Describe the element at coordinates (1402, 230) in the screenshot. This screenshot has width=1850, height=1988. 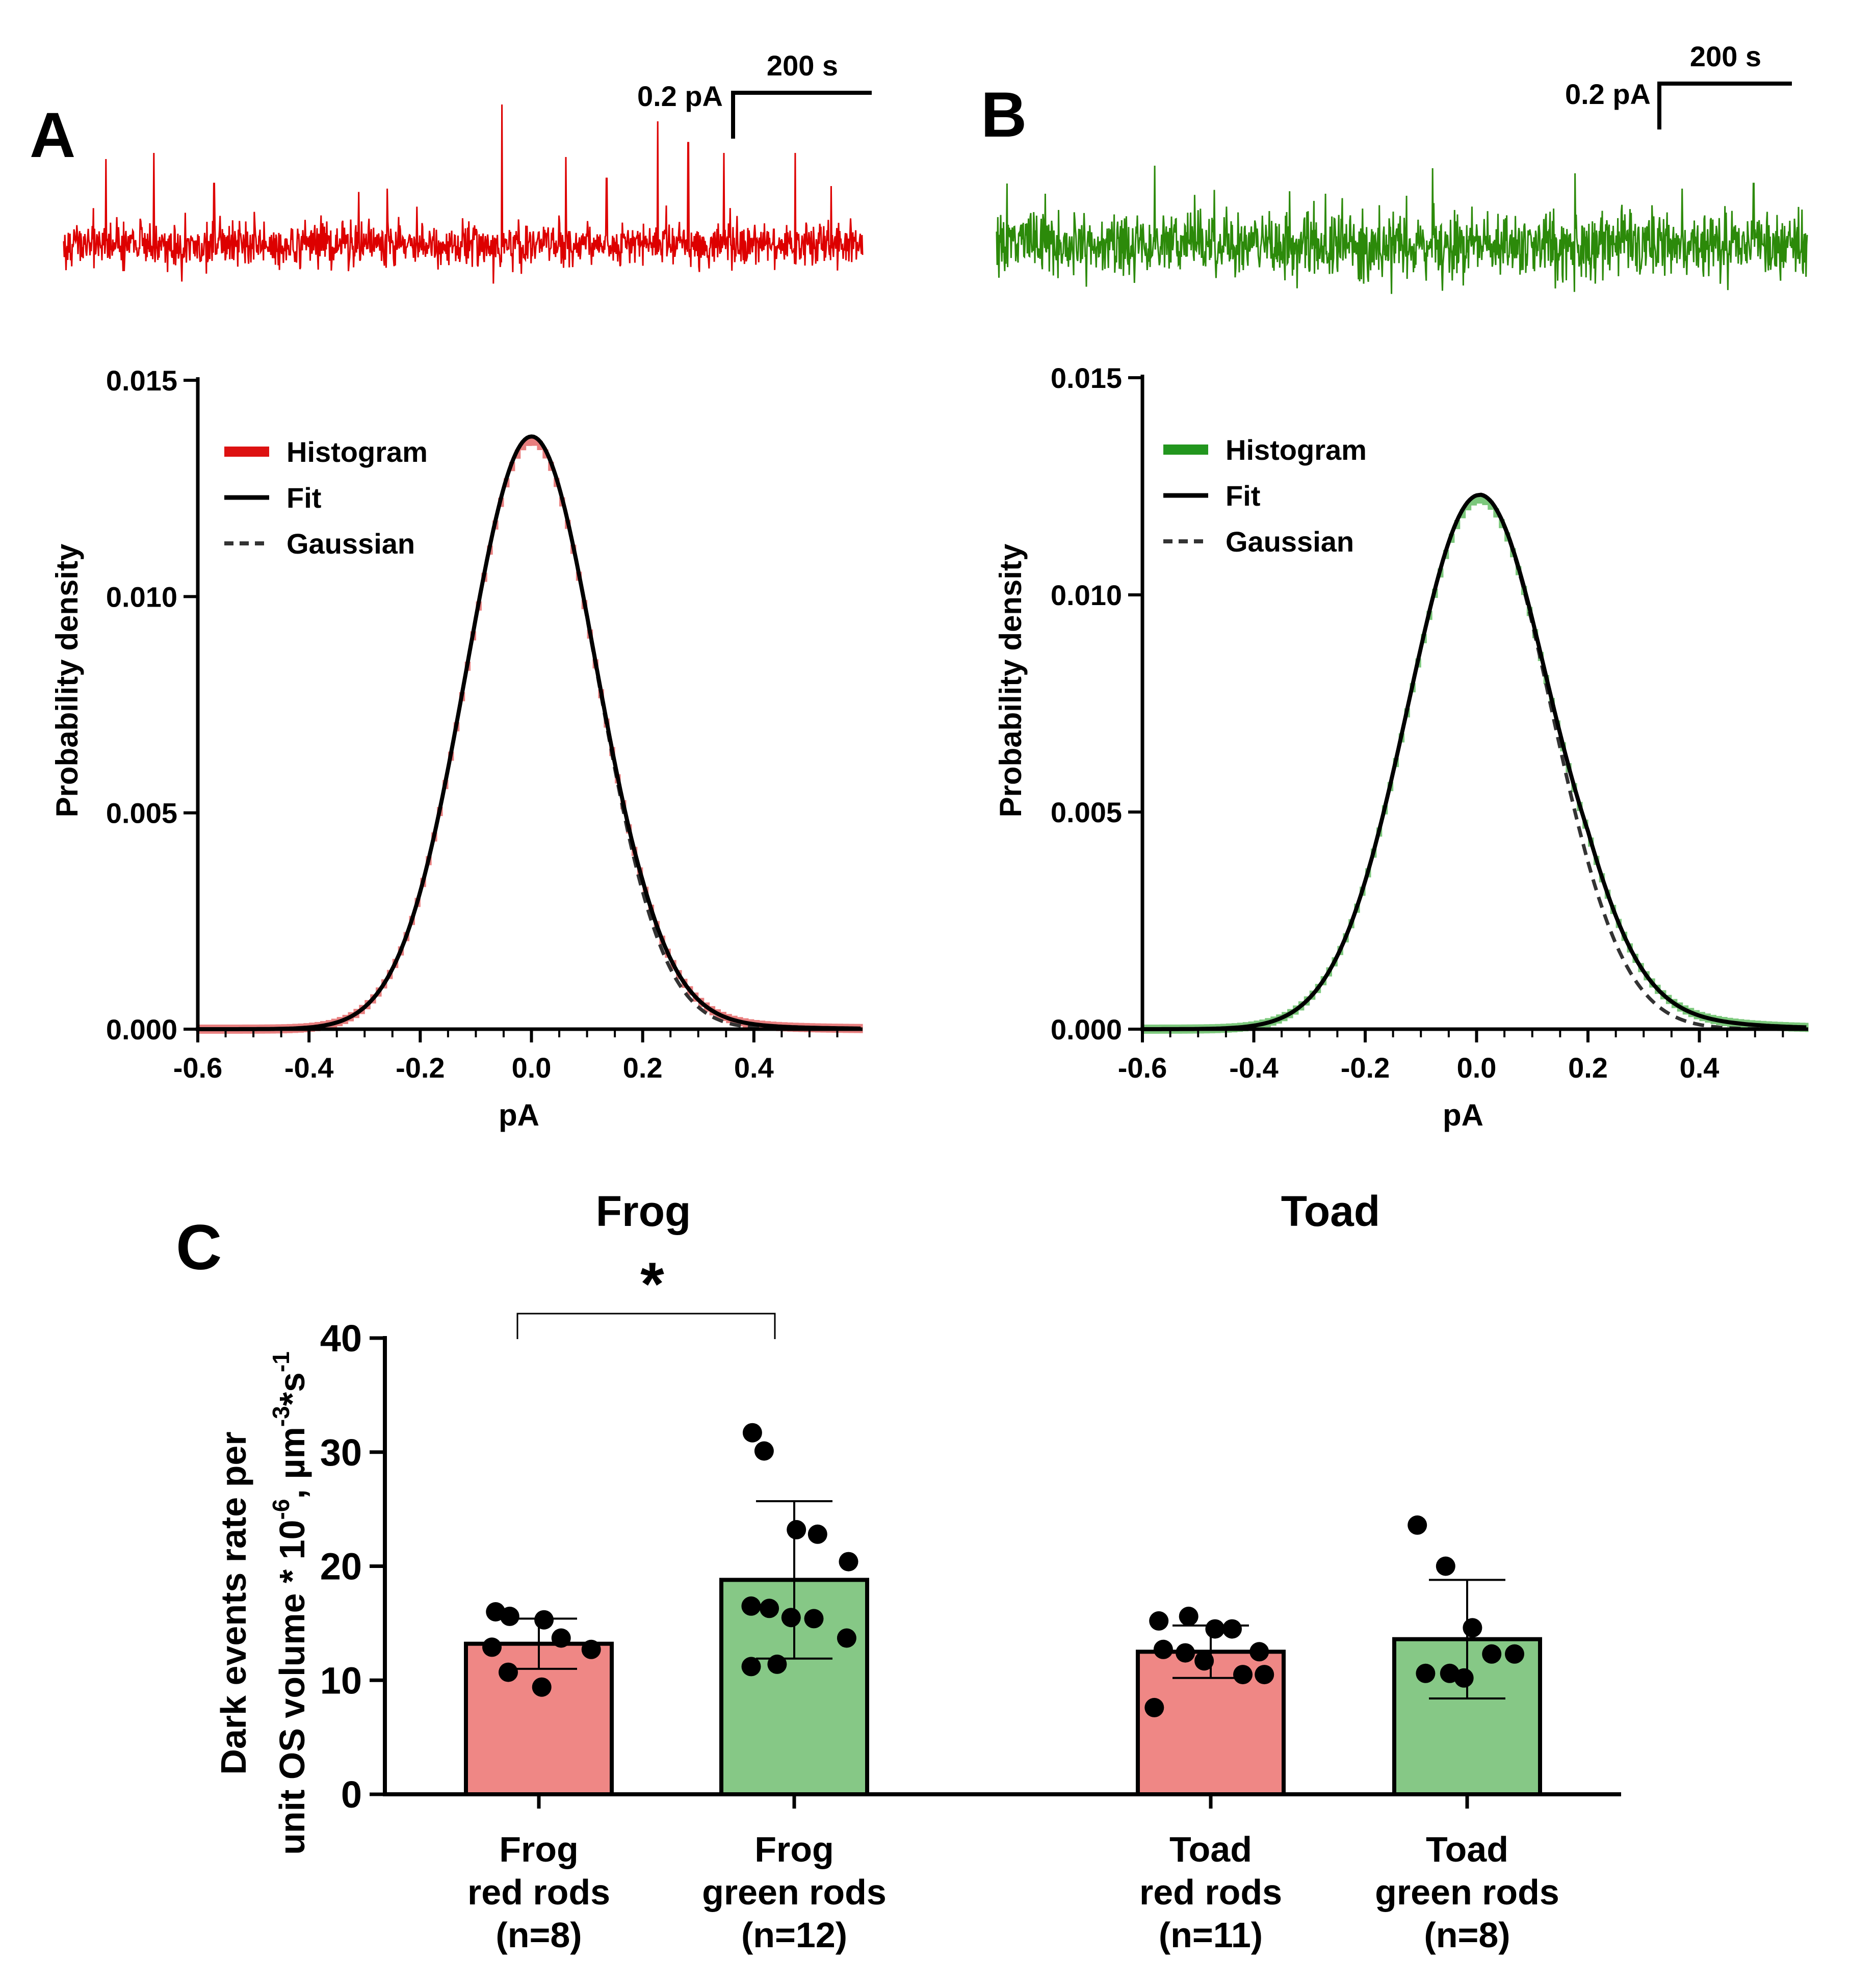
I see `trace-b-current` at that location.